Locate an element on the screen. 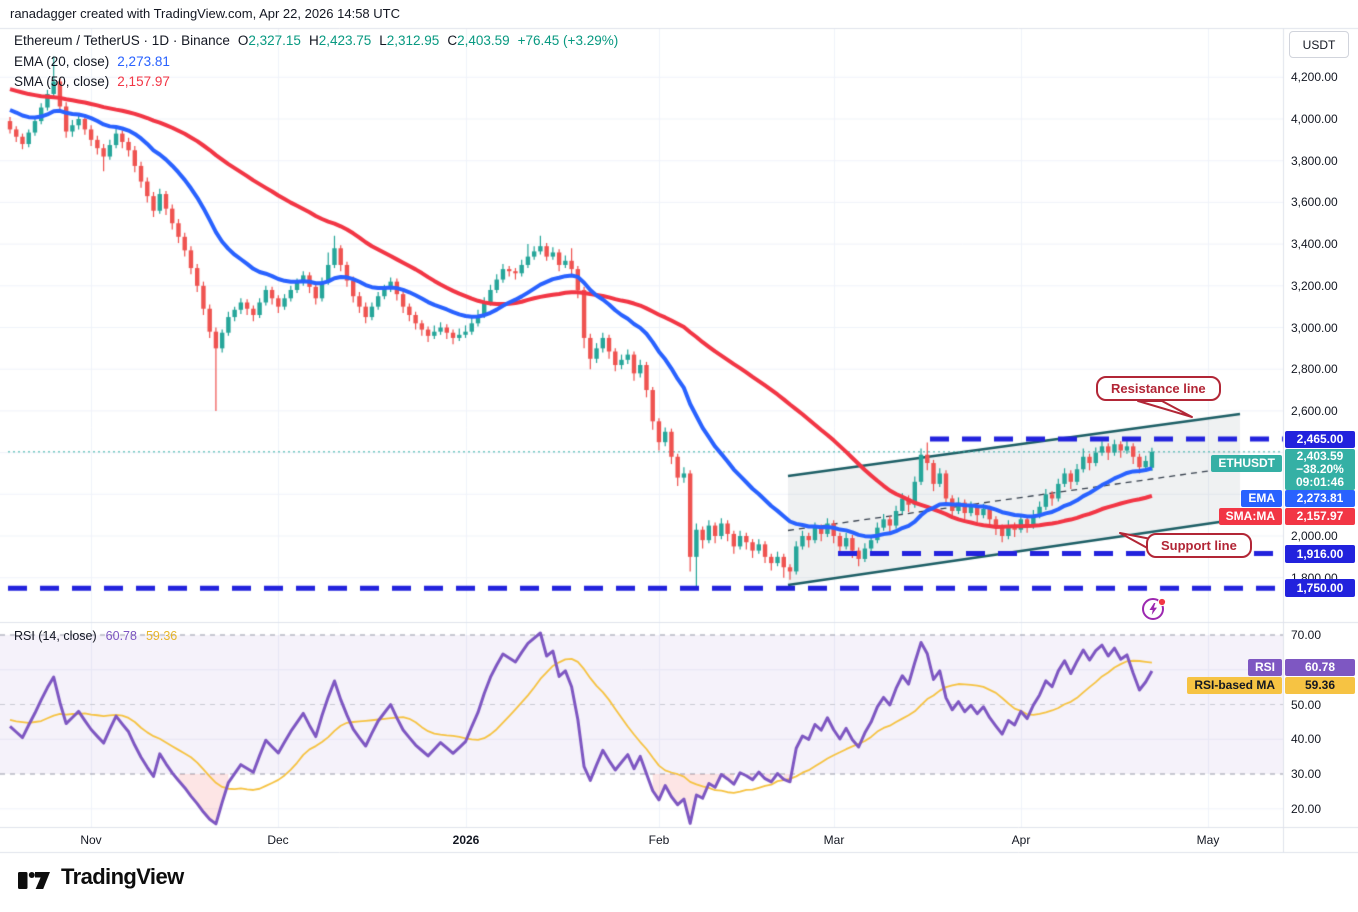 This screenshot has height=912, width=1358. symbol-title: Ethereum / TetherUS · 1D · Binance is located at coordinates (122, 40).